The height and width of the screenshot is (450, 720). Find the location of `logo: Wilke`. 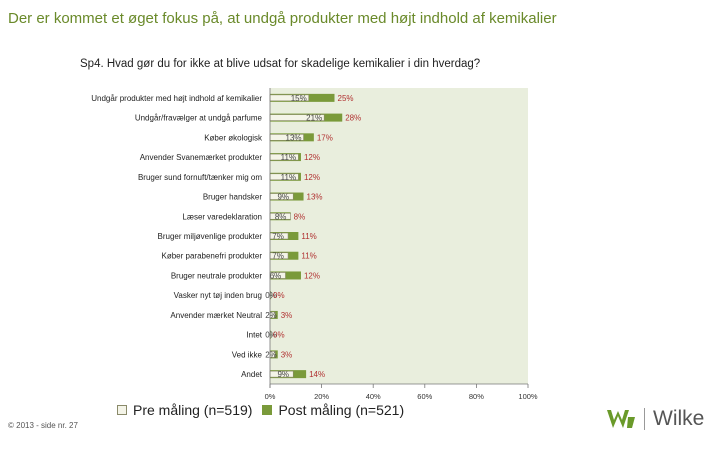

logo: Wilke is located at coordinates (655, 419).